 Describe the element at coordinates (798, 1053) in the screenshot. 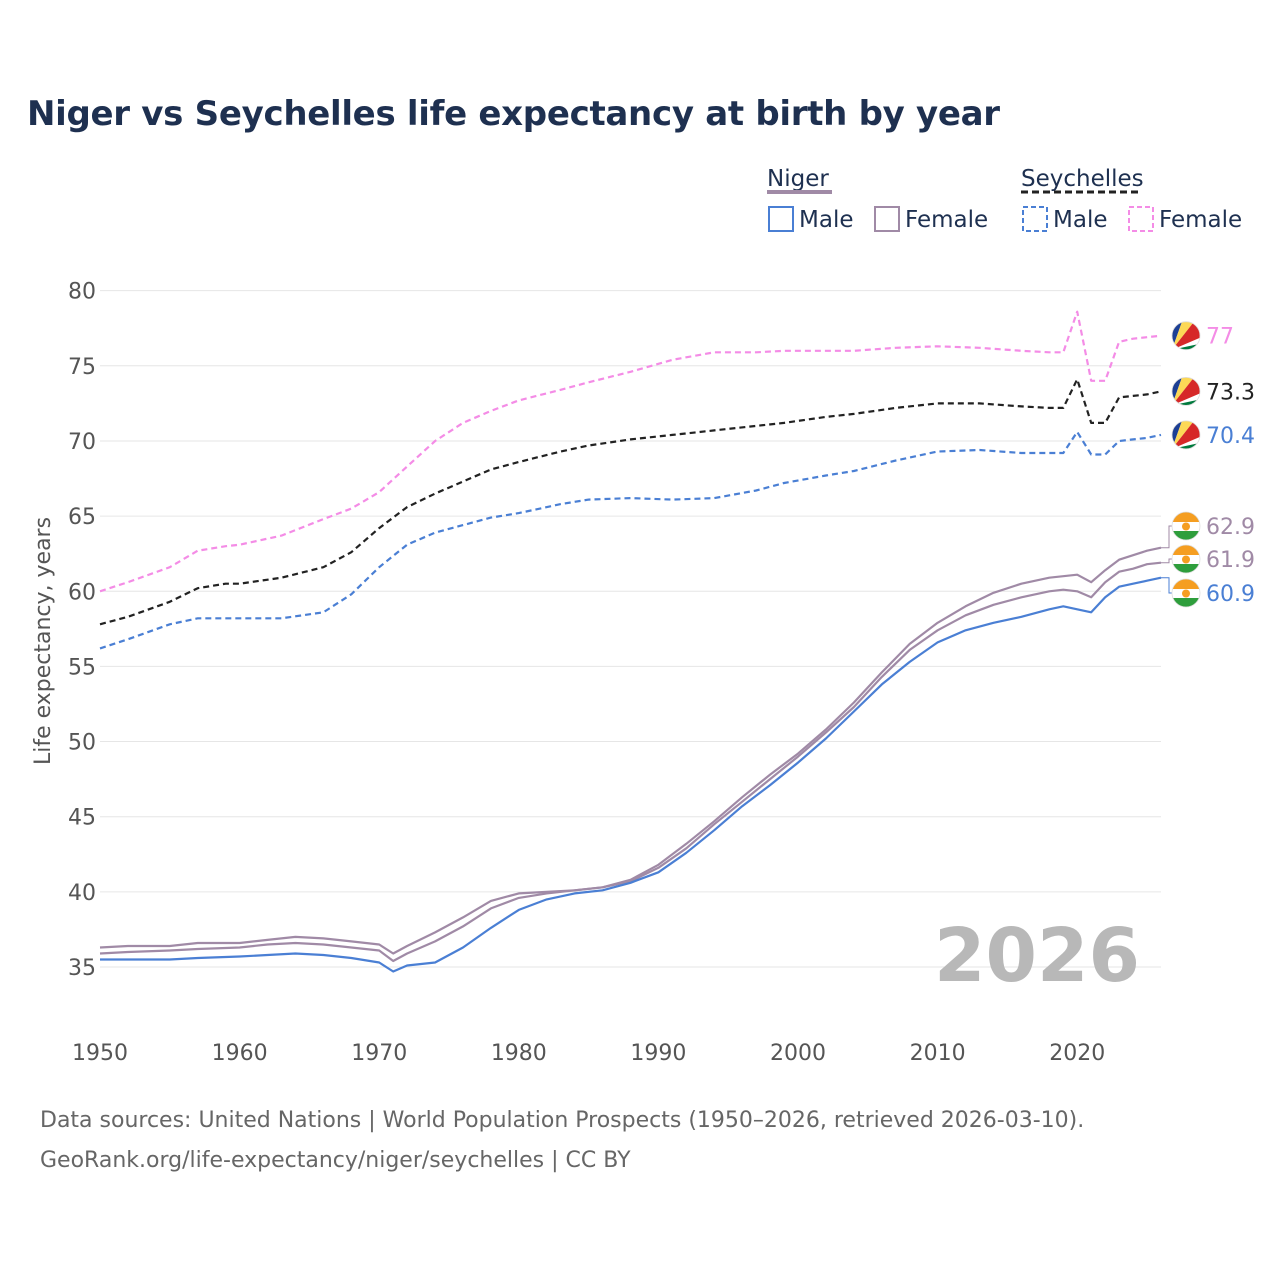

I see `x-tick-label: 2000` at that location.